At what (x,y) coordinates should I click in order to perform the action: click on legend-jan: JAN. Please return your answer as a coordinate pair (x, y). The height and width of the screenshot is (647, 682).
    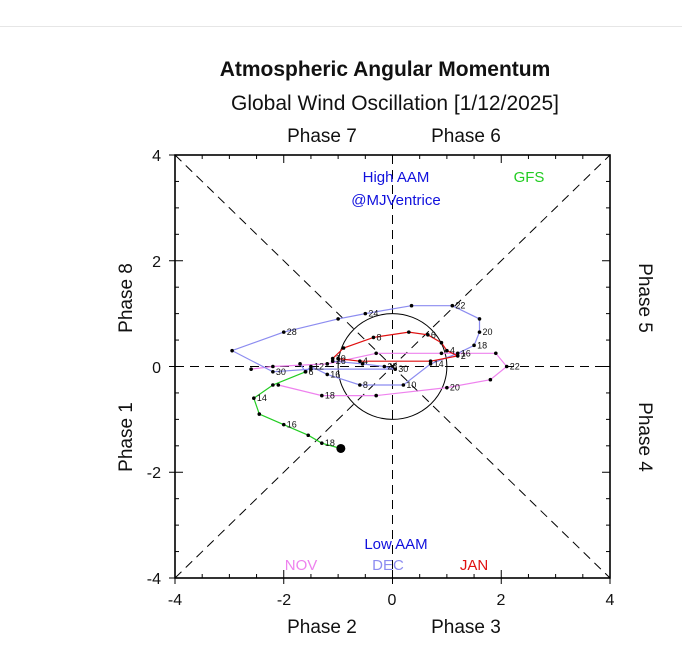
    Looking at the image, I should click on (474, 565).